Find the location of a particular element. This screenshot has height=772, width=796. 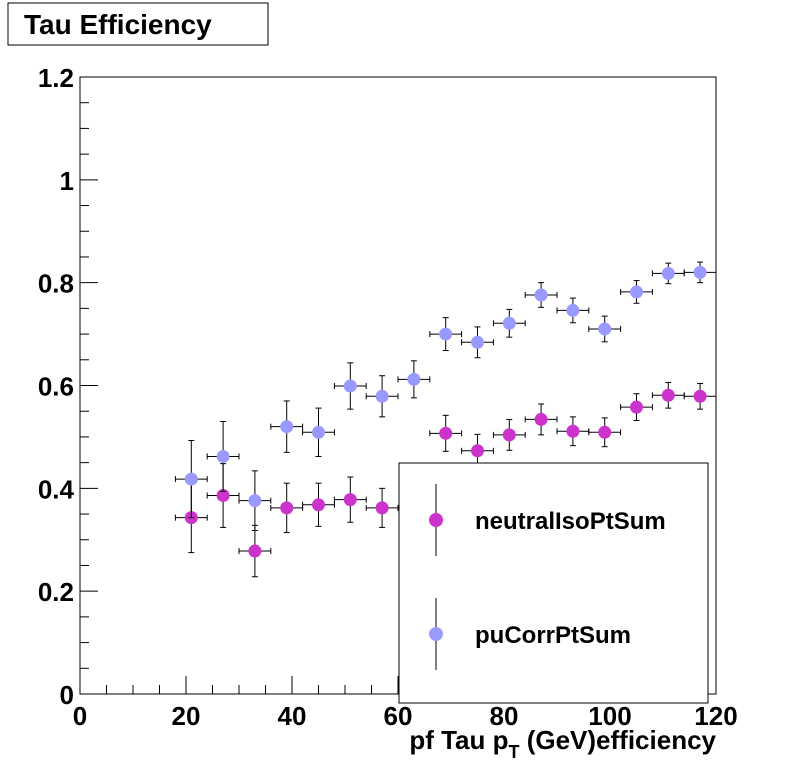

legend-entry-neutralIsoPtSum: neutralIsoPtSum is located at coordinates (547, 520).